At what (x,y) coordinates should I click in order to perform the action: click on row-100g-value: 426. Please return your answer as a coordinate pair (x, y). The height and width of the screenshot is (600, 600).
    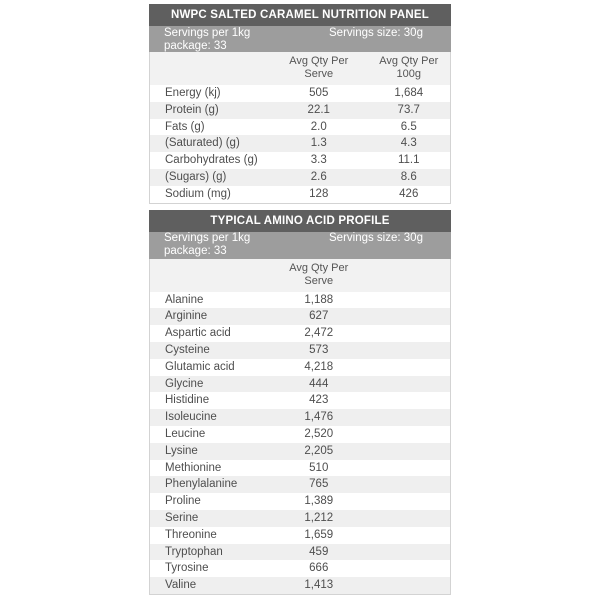
    Looking at the image, I should click on (409, 193).